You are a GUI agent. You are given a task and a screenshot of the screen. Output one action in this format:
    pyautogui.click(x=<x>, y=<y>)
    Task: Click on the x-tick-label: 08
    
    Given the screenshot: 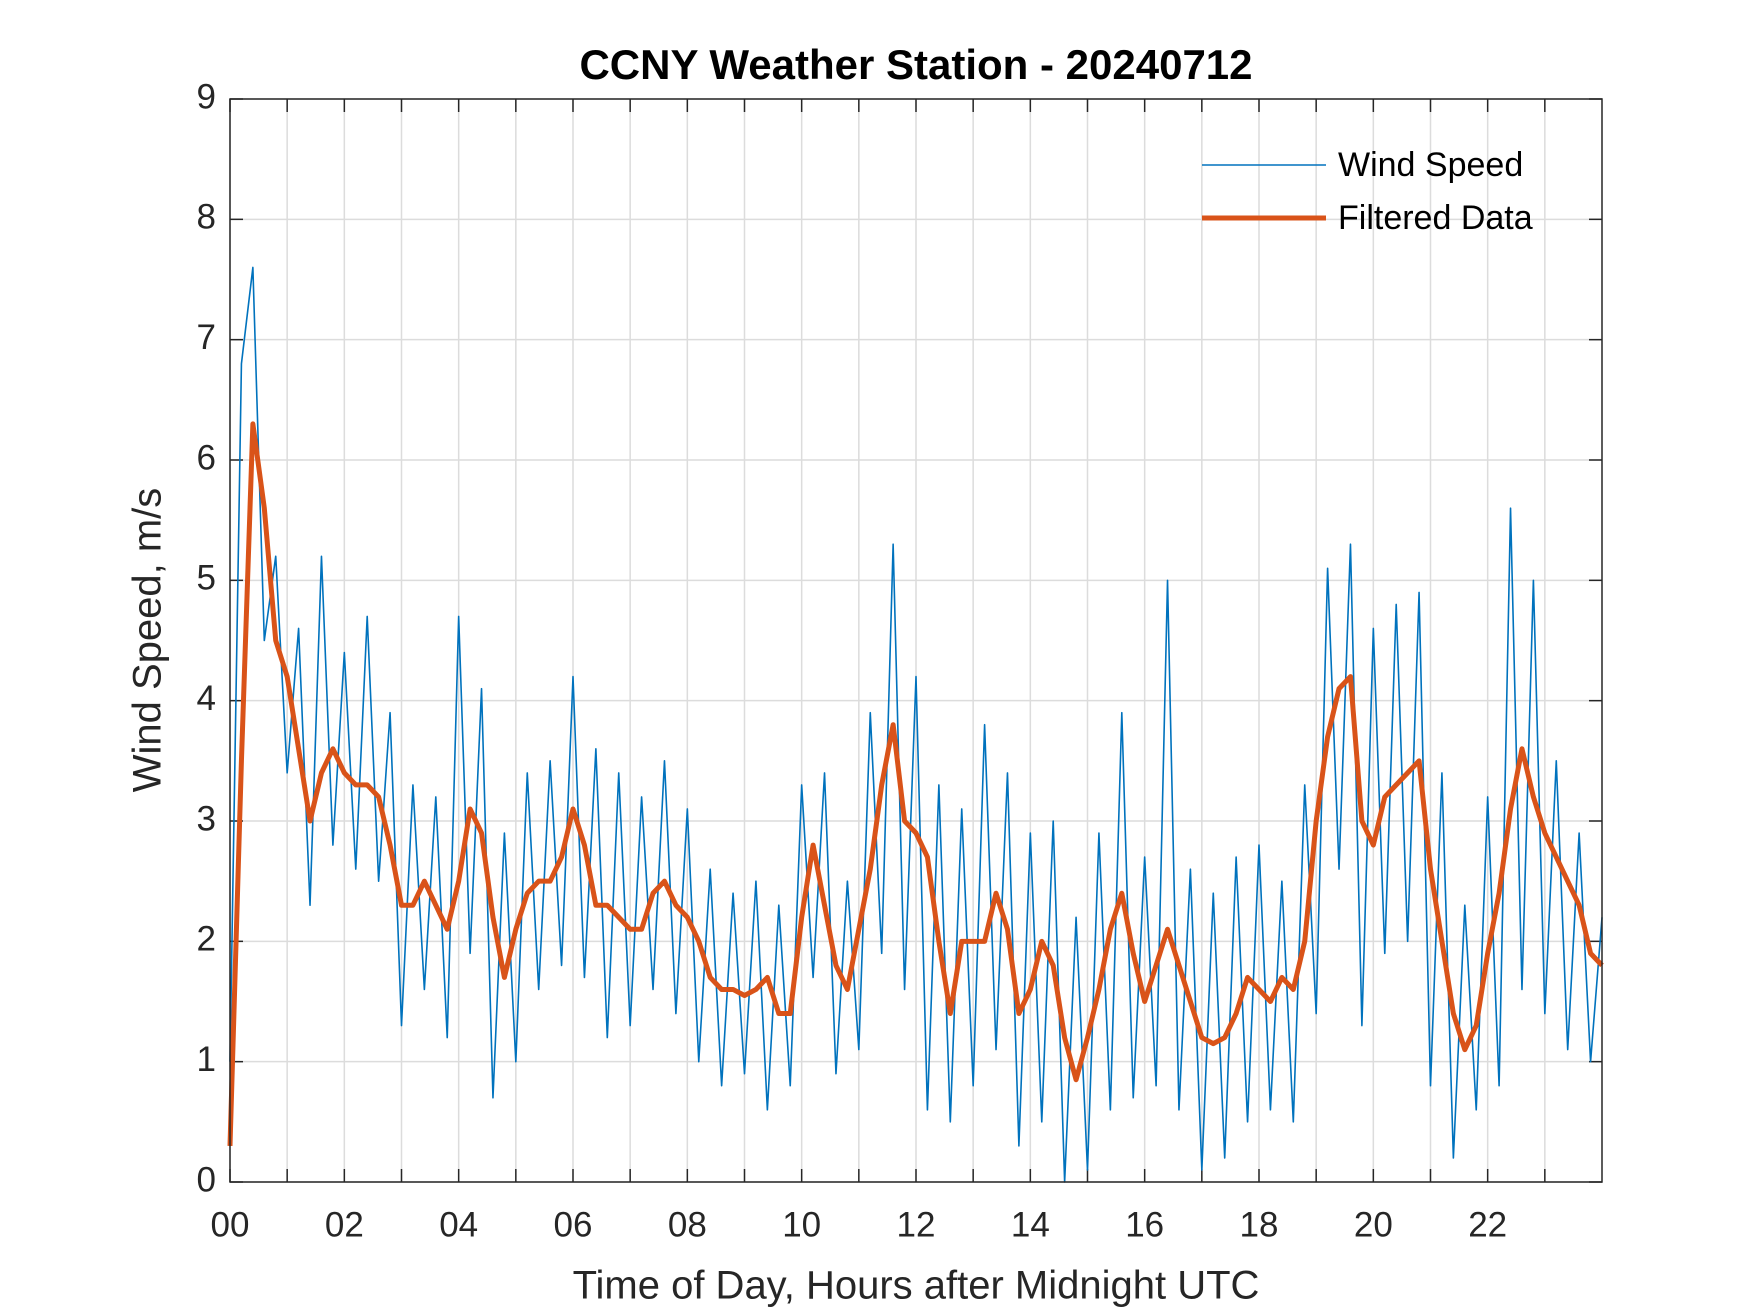 What is the action you would take?
    pyautogui.click(x=687, y=1224)
    